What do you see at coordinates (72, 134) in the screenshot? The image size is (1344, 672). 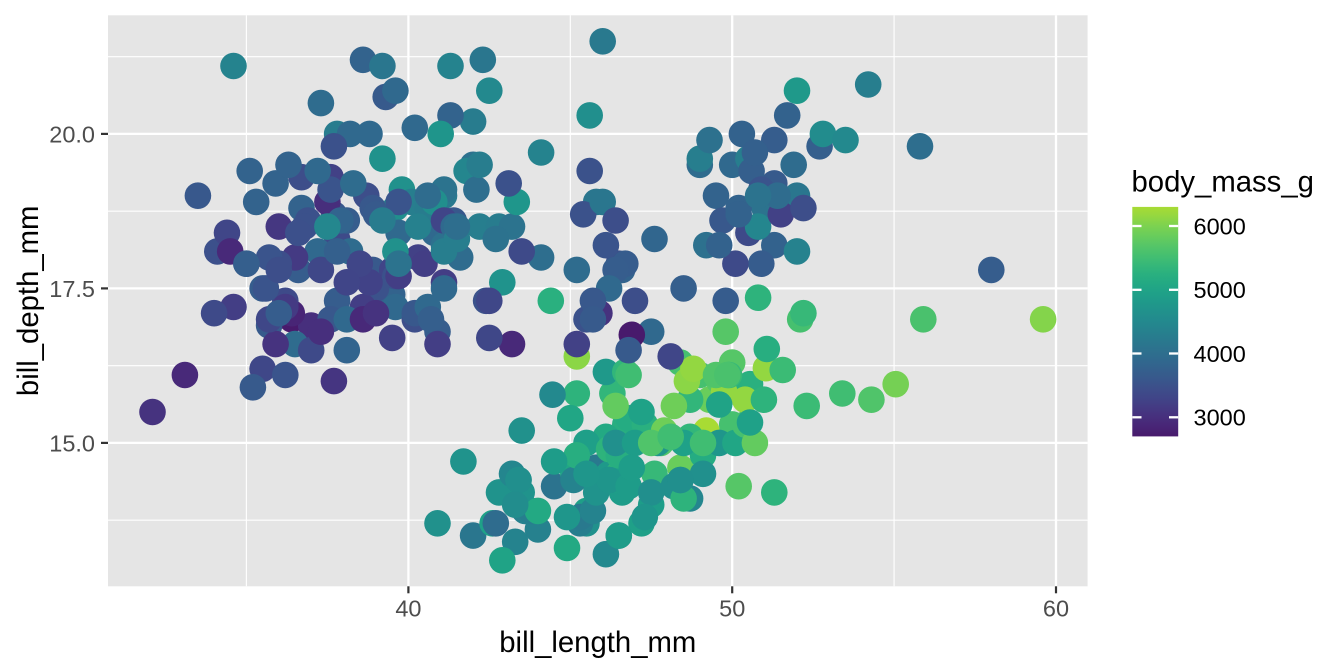 I see `svg-text: 20.0` at bounding box center [72, 134].